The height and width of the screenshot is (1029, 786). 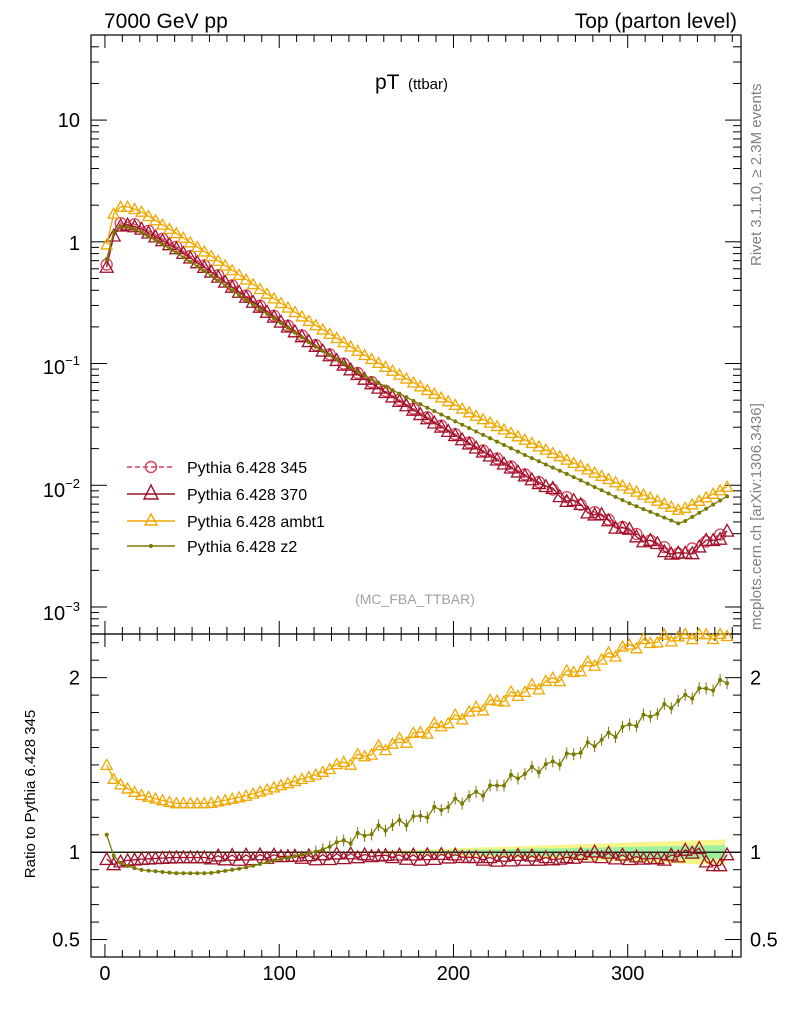 What do you see at coordinates (151, 467) in the screenshot?
I see `legend-marker-p345` at bounding box center [151, 467].